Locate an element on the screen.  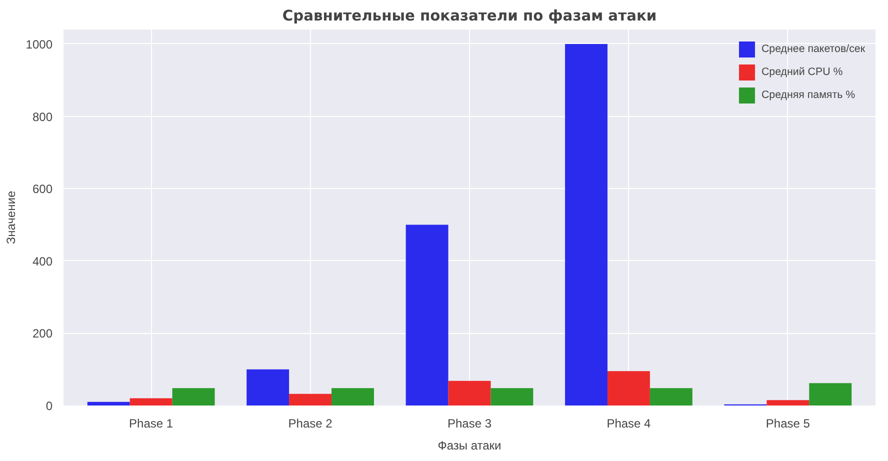
y-tick-label: 0 is located at coordinates (49, 406).